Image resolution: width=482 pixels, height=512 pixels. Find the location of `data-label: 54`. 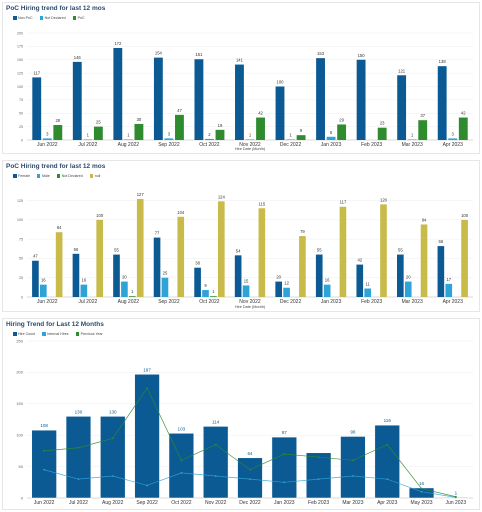

data-label: 54 is located at coordinates (238, 250).